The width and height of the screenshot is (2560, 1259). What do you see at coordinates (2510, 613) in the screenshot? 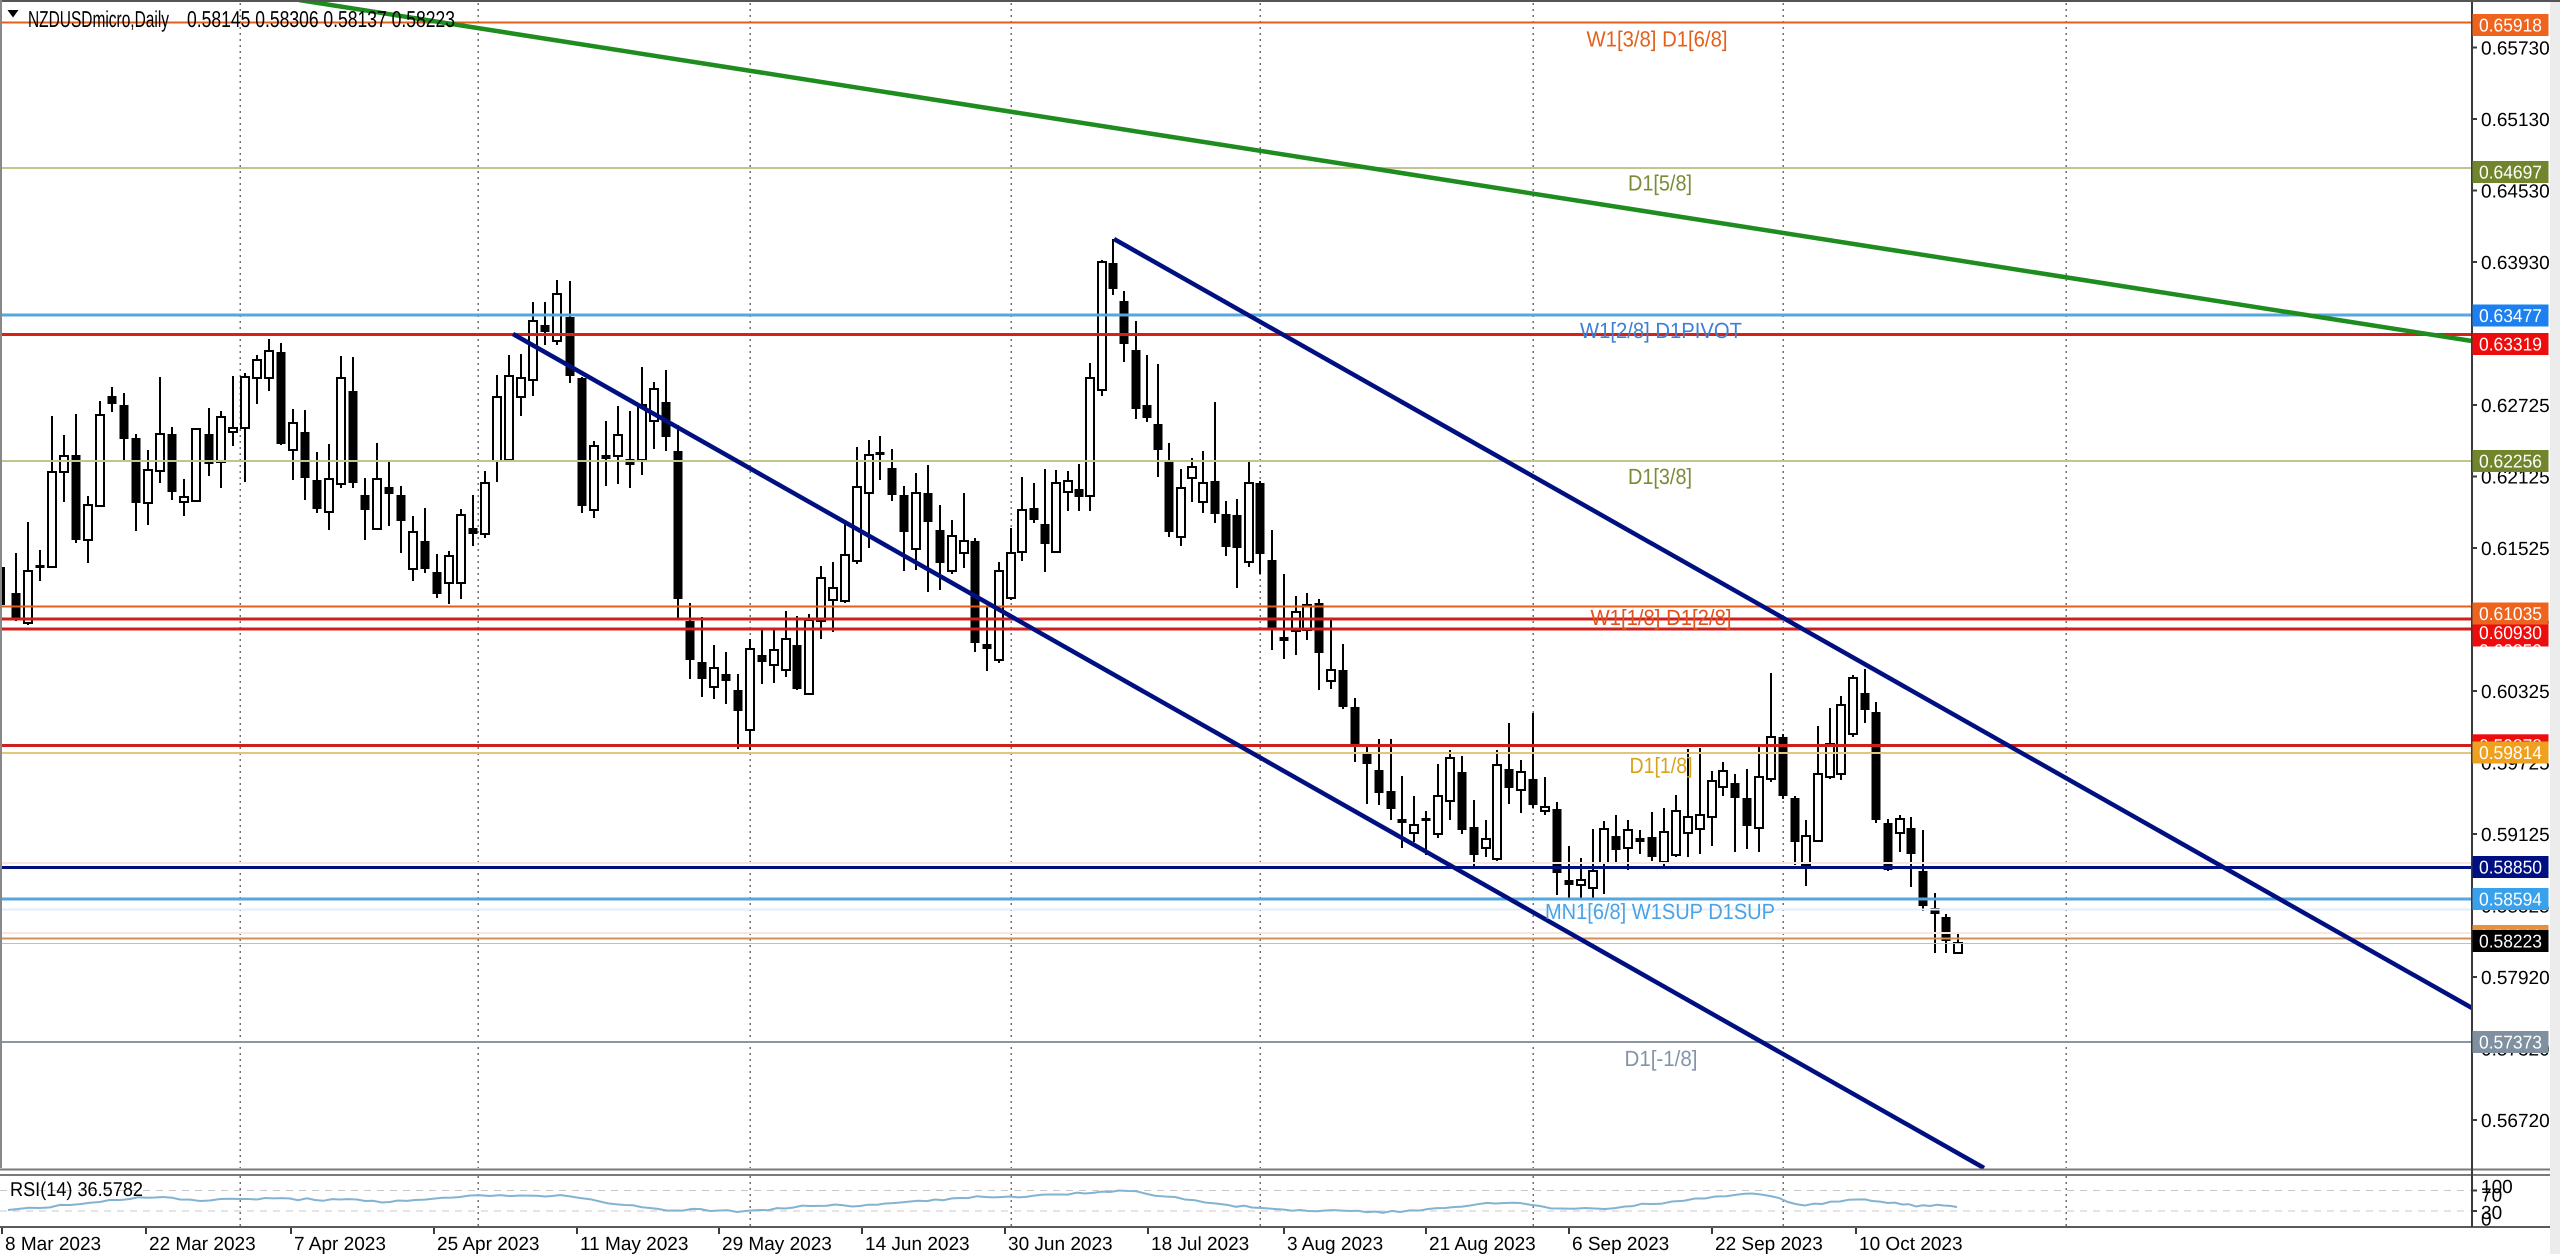
I see `svg-text: 0.61035` at bounding box center [2510, 613].